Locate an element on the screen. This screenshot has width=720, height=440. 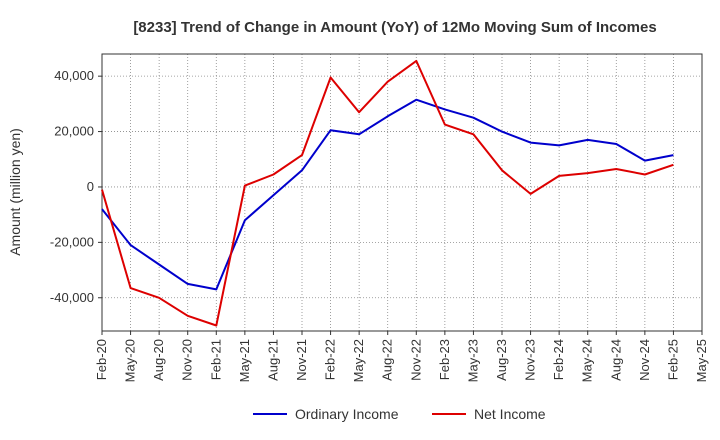
x-tick-label: Feb-24 is located at coordinates (558, 359).